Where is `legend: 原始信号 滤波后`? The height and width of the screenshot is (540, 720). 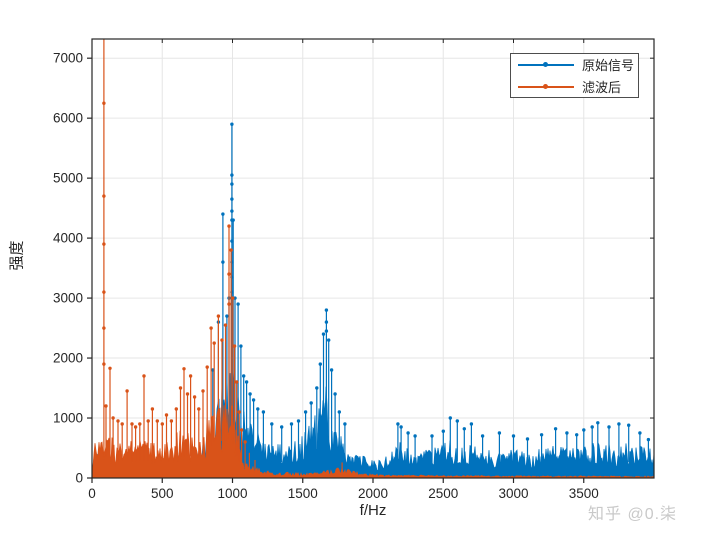
legend: 原始信号 滤波后 is located at coordinates (574, 75).